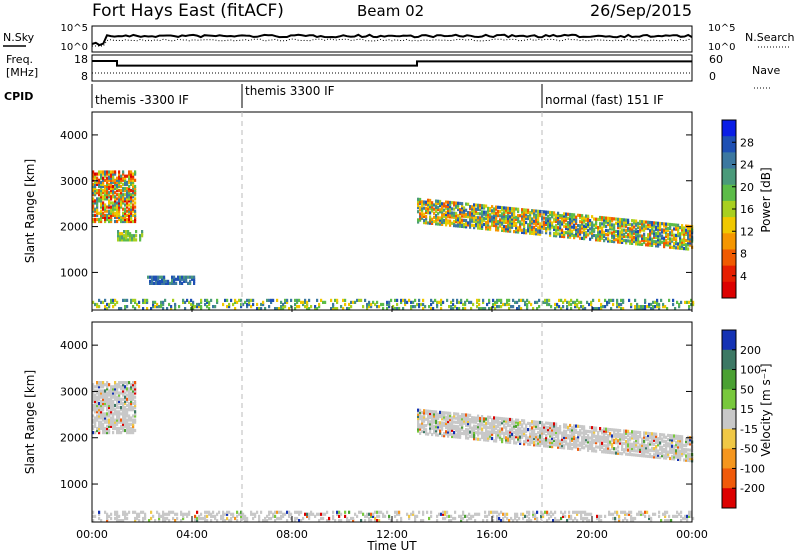 The width and height of the screenshot is (800, 554). I want to click on colorbar-swatch, so click(729, 144).